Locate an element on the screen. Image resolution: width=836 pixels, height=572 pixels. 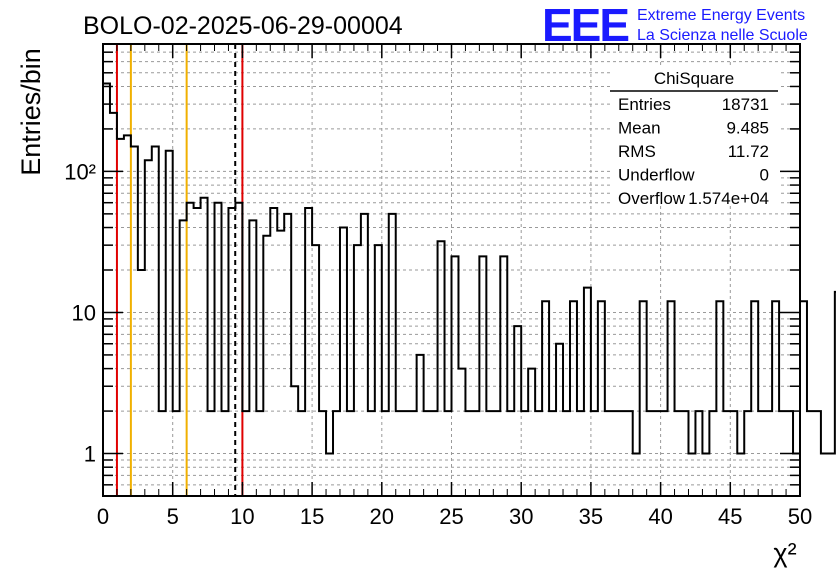
x-tick-label: 5 is located at coordinates (173, 516).